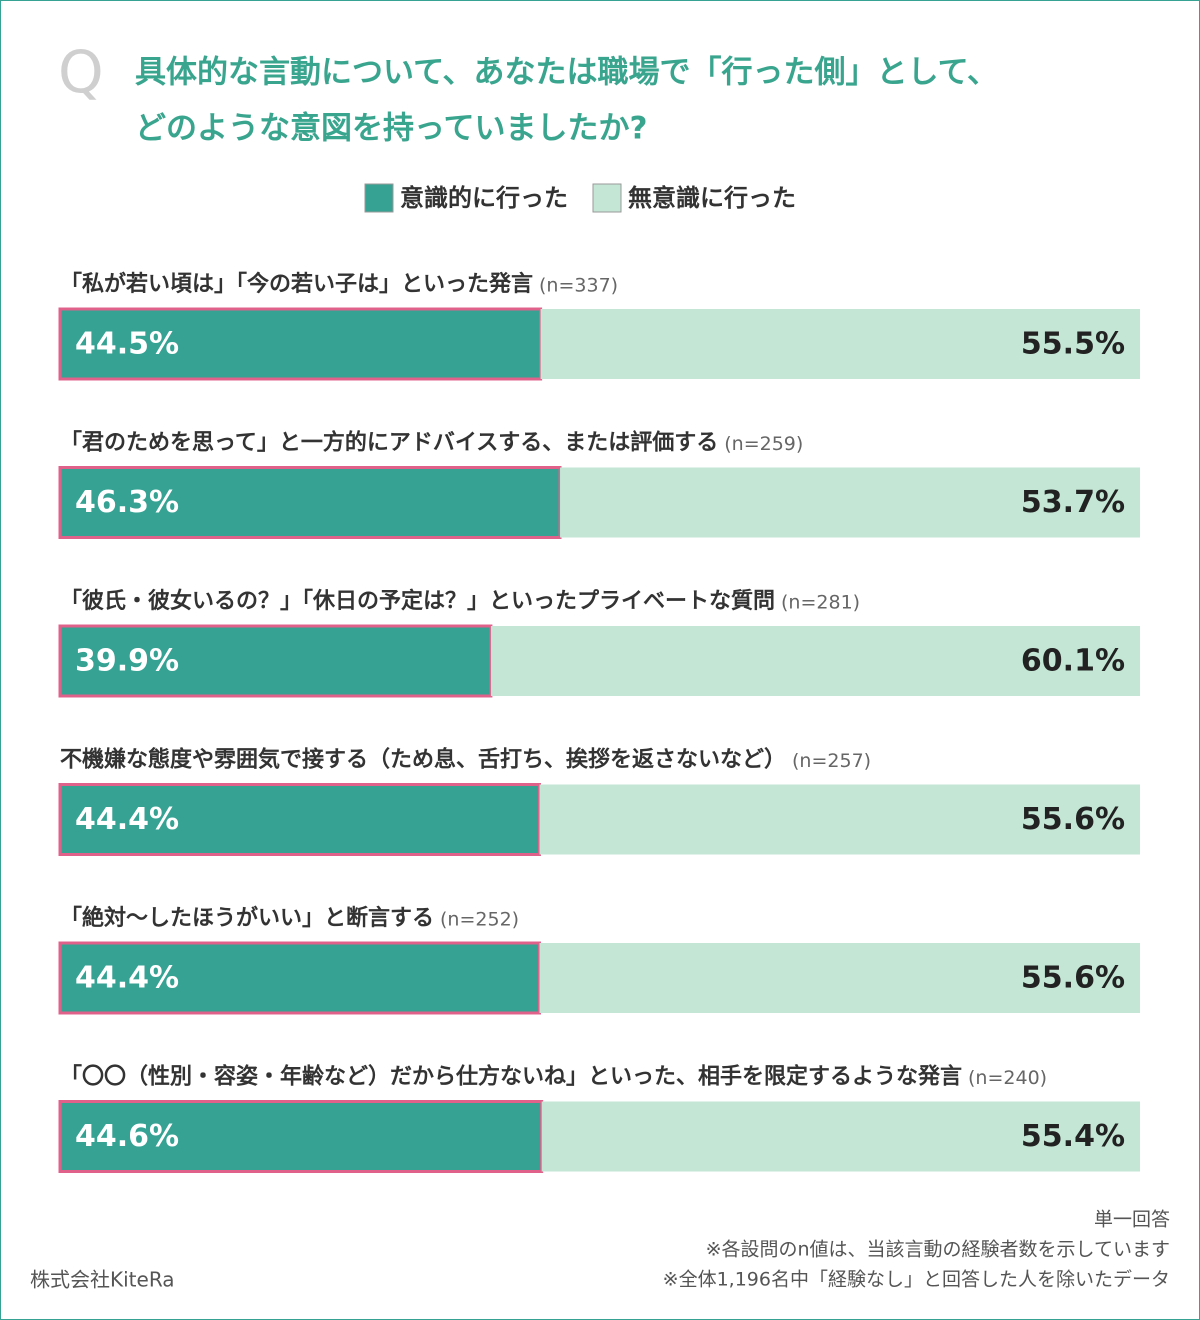 The image size is (1200, 1320). I want to click on category-note: (n=252), so click(479, 920).